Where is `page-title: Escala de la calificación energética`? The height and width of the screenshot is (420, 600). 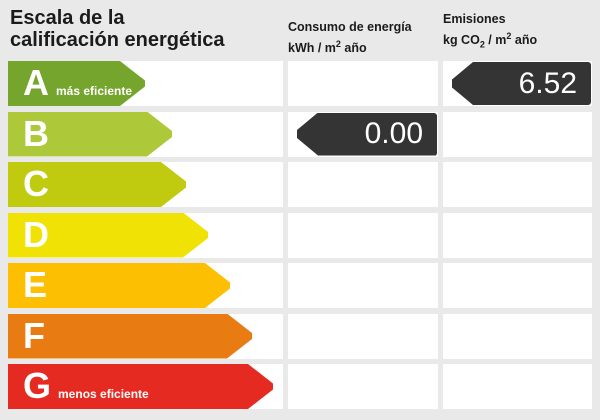 page-title: Escala de la calificación energética is located at coordinates (117, 29).